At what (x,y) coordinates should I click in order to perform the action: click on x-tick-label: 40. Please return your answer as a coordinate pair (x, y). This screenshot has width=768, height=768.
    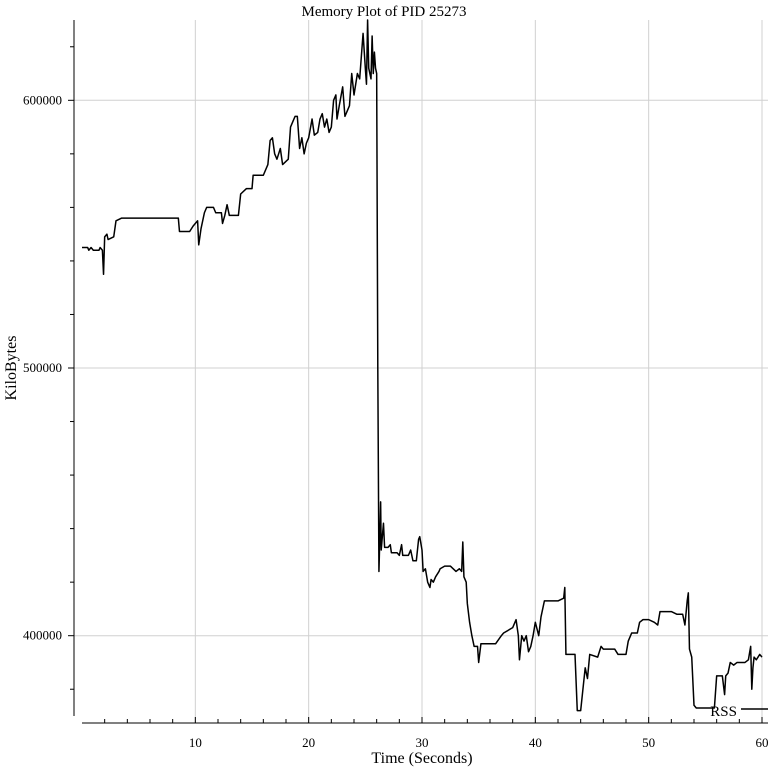
    Looking at the image, I should click on (535, 742).